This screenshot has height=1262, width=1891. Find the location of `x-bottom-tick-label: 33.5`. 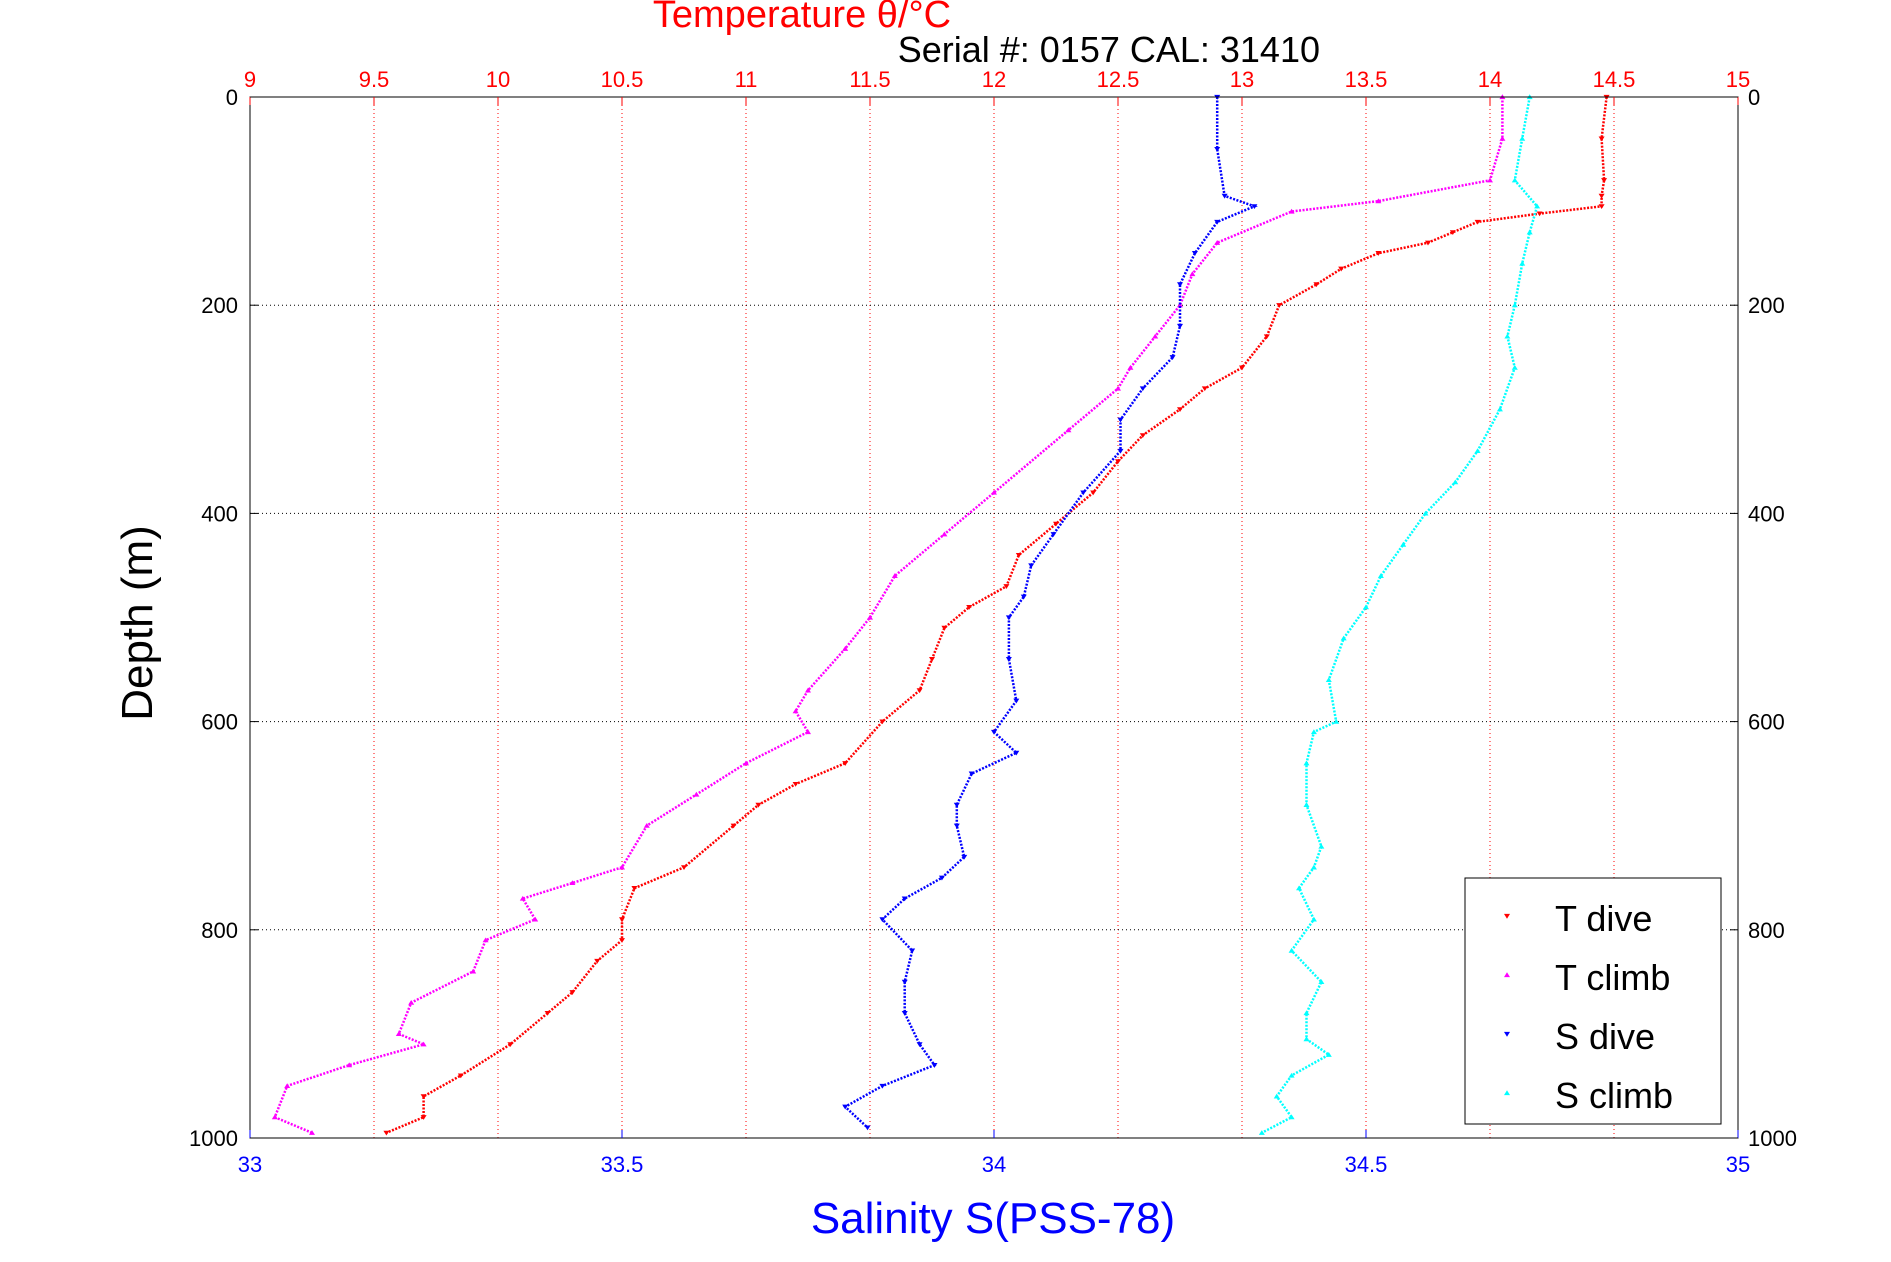

x-bottom-tick-label: 33.5 is located at coordinates (622, 1164).